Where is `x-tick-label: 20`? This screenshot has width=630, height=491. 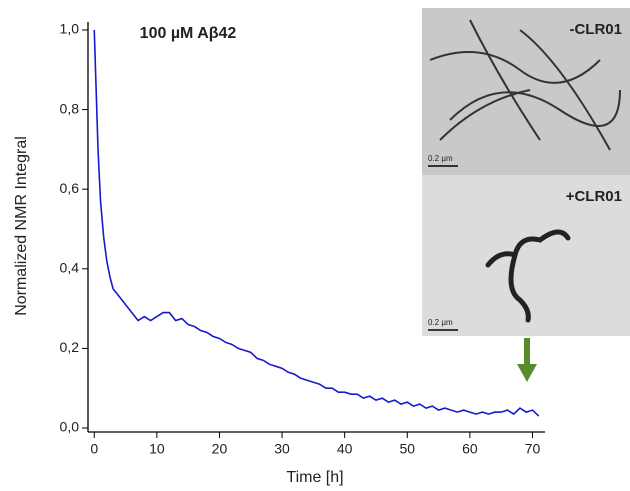 x-tick-label: 20 is located at coordinates (220, 449).